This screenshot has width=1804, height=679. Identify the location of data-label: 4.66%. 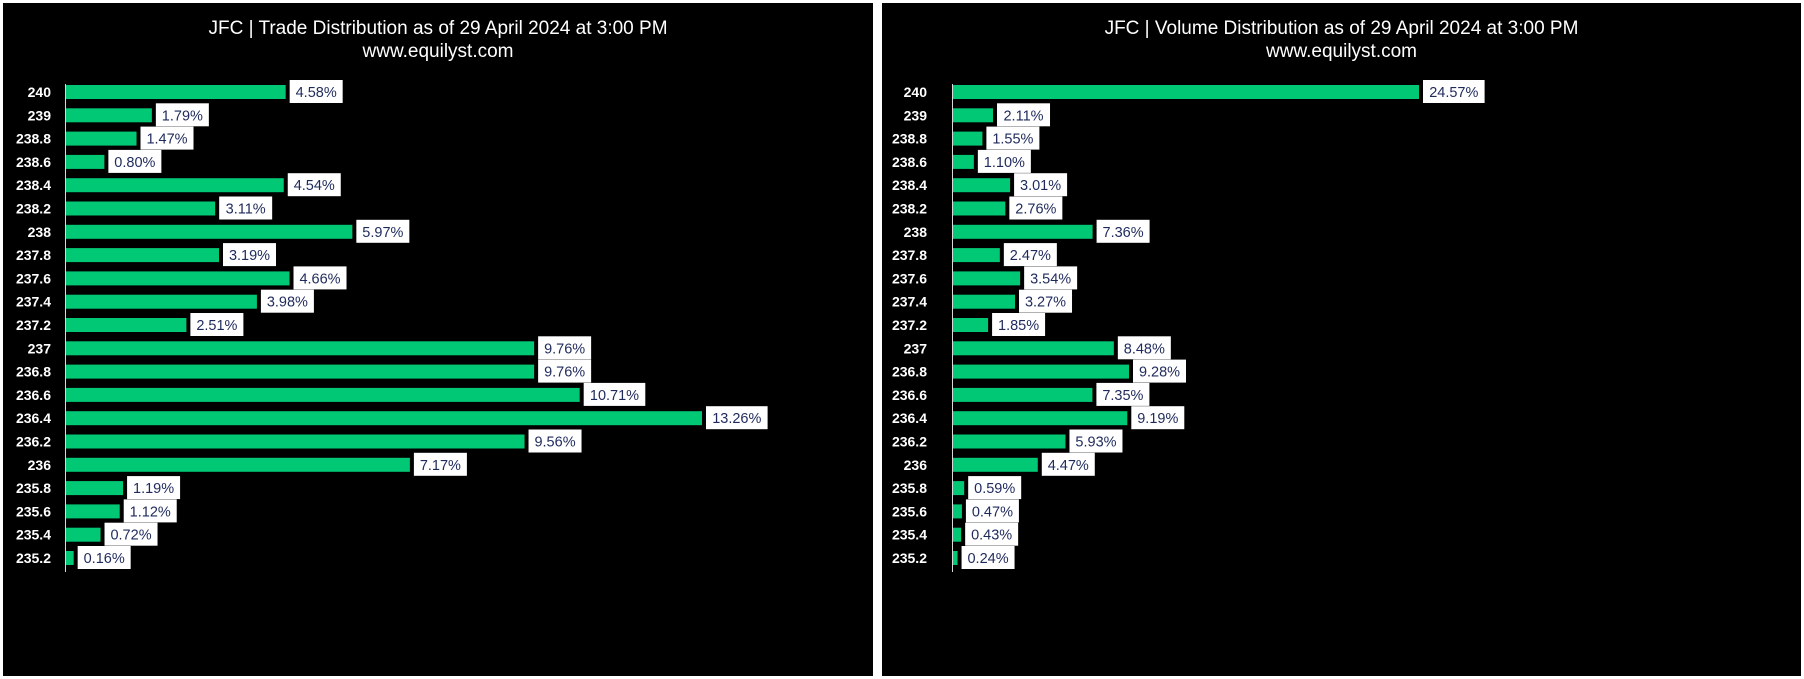
(319, 279).